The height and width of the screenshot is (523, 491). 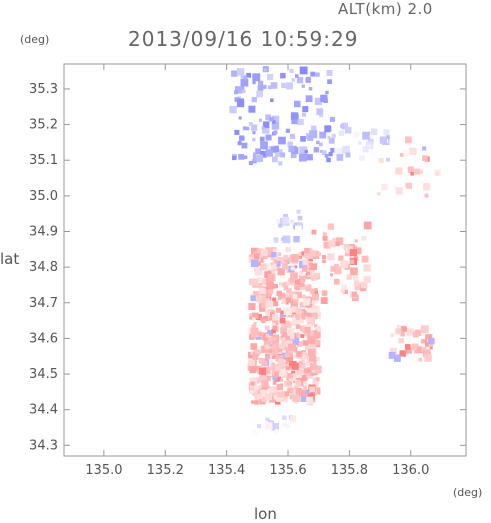 What do you see at coordinates (165, 470) in the screenshot?
I see `x-tick-label: 135.2` at bounding box center [165, 470].